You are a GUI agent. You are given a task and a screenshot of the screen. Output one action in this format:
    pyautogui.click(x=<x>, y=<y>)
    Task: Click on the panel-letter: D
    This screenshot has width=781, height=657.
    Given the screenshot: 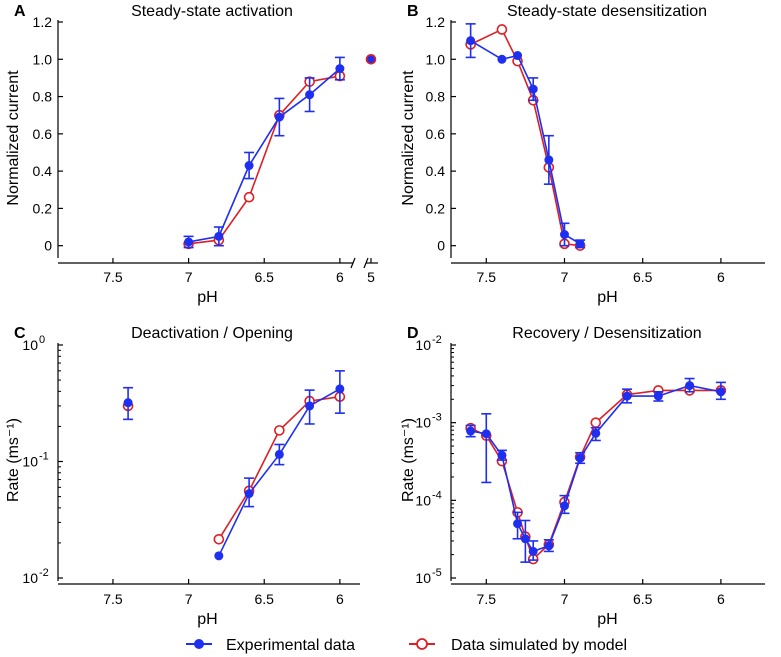 What is the action you would take?
    pyautogui.click(x=413, y=333)
    